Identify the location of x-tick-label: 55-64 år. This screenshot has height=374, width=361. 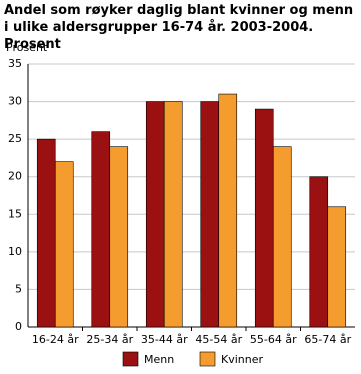
(273, 339).